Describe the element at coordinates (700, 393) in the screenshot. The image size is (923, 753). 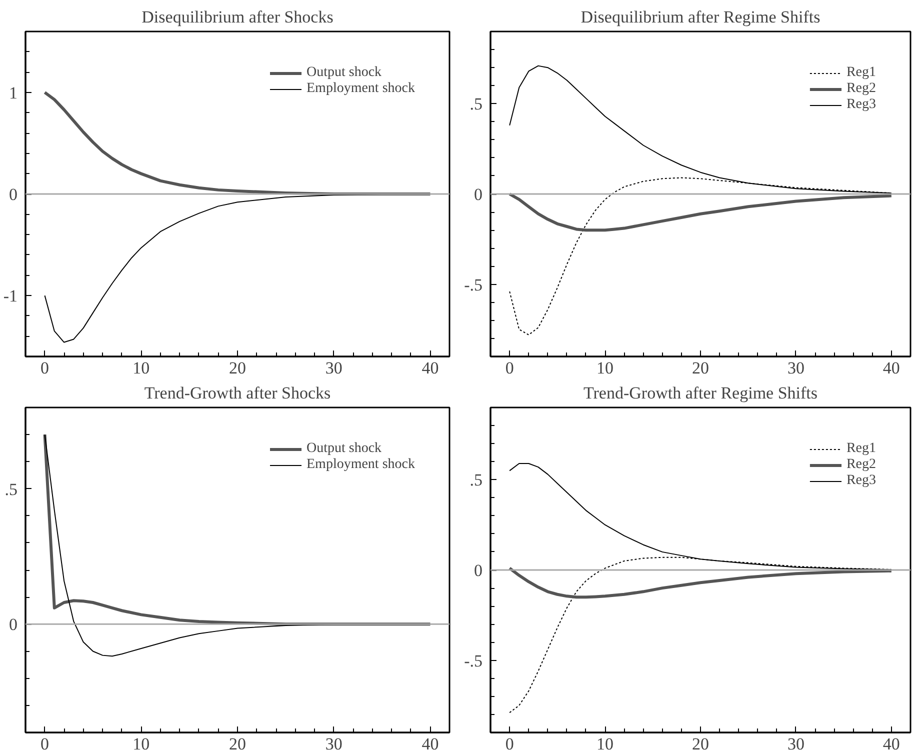
I see `chart-title: Trend-Growth after Regime Shifts` at that location.